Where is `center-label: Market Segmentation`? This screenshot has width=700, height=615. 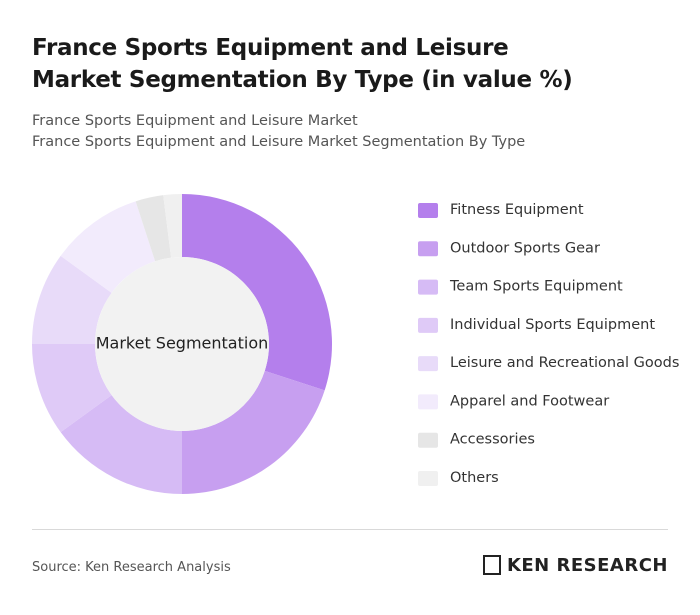
center-label: Market Segmentation is located at coordinates (182, 343).